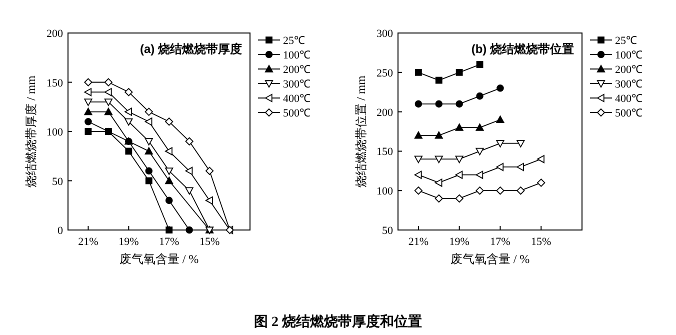 Image resolution: width=676 pixels, height=335 pixels. Describe the element at coordinates (522, 49) in the screenshot. I see `text: (b) 烧结燃烧带位置` at that location.